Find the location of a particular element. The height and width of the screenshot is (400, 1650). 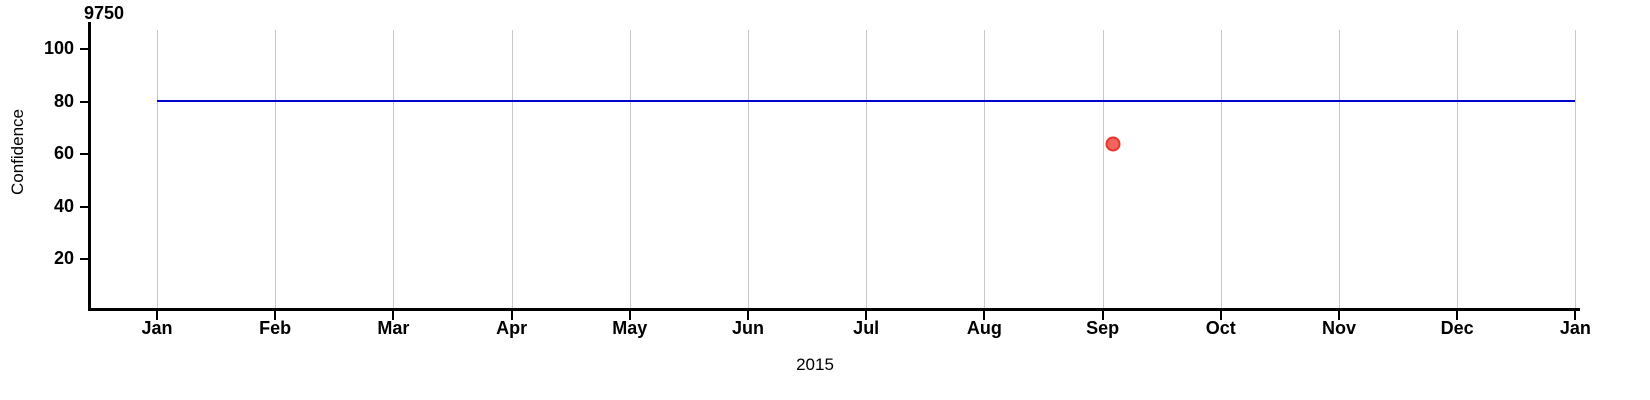

threshold-line is located at coordinates (866, 100).